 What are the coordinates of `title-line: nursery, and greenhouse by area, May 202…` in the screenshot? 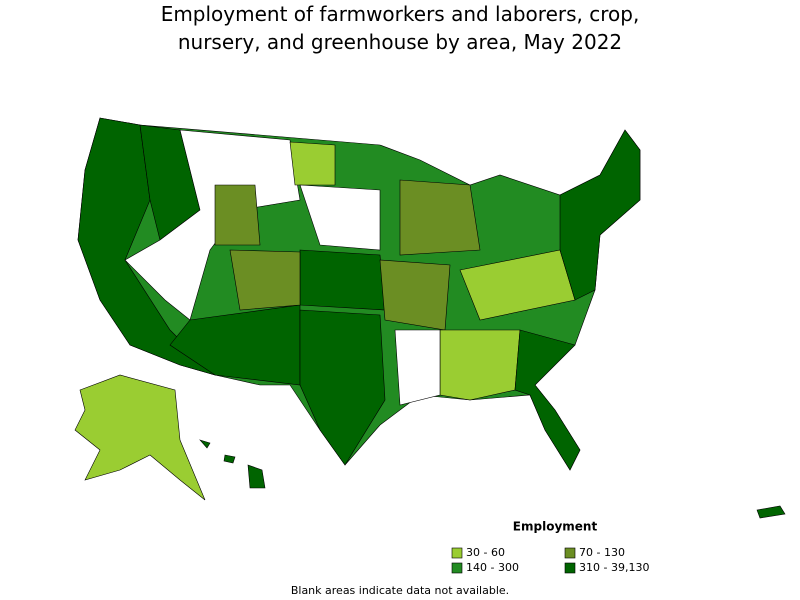 It's located at (400, 42).